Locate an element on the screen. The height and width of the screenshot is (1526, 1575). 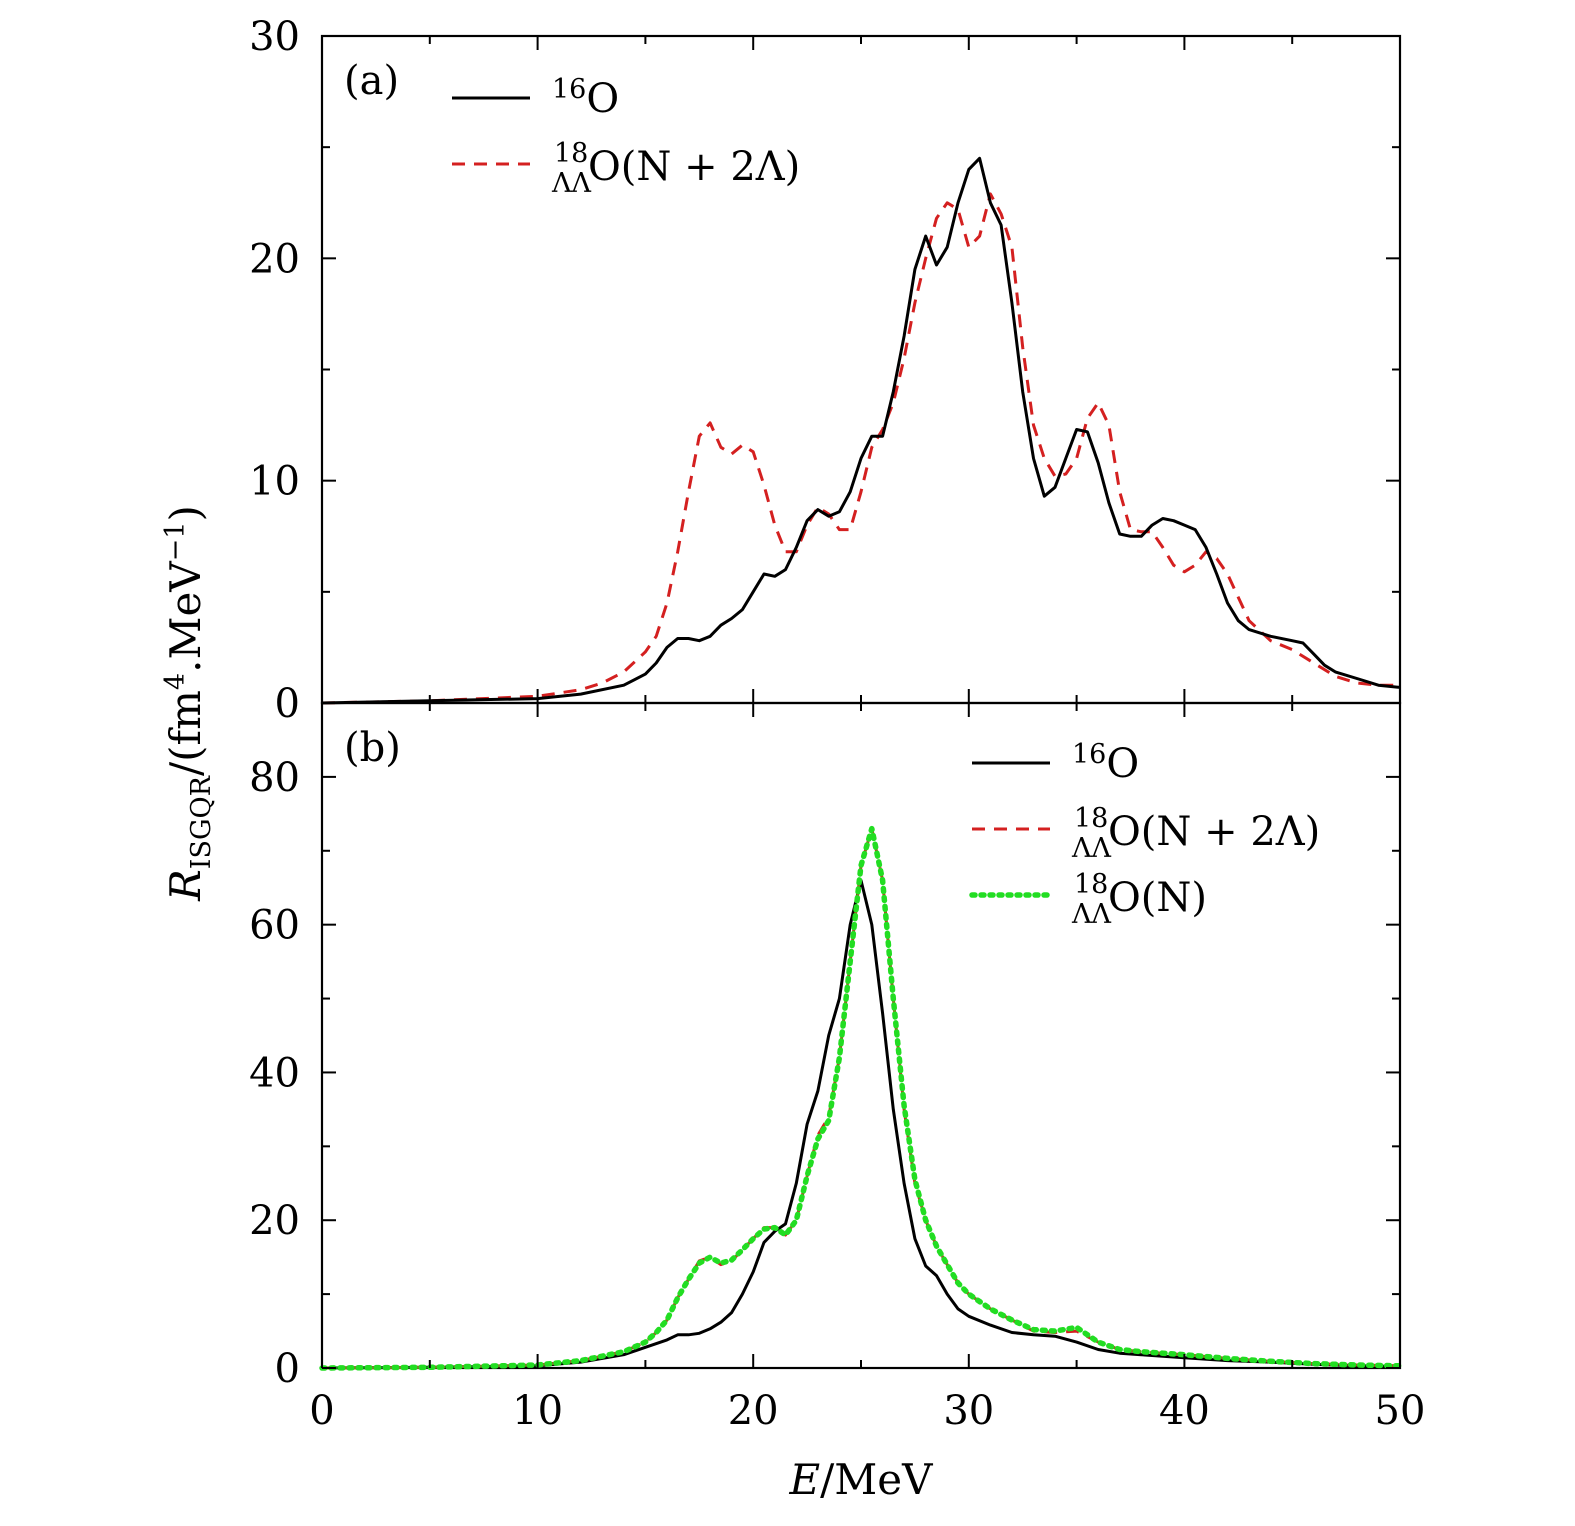
y-axis-unit2: .MeV is located at coordinates (185, 617).